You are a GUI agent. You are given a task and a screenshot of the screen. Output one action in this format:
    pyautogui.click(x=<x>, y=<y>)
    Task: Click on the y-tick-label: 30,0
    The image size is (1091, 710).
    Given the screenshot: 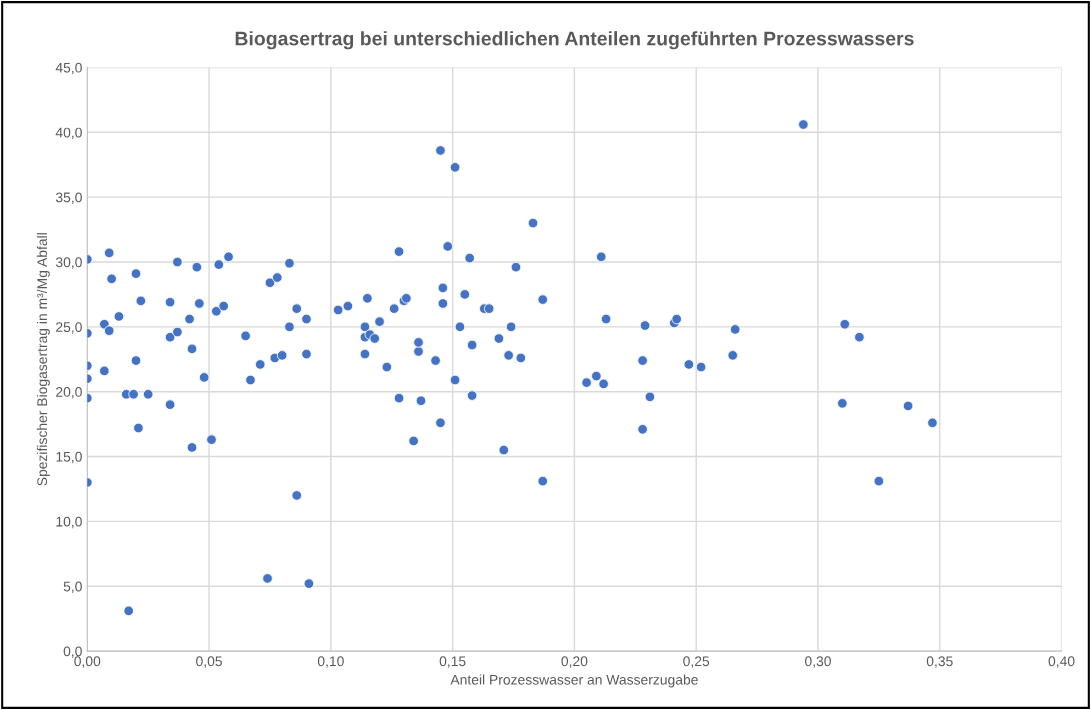 What is the action you would take?
    pyautogui.click(x=68, y=263)
    